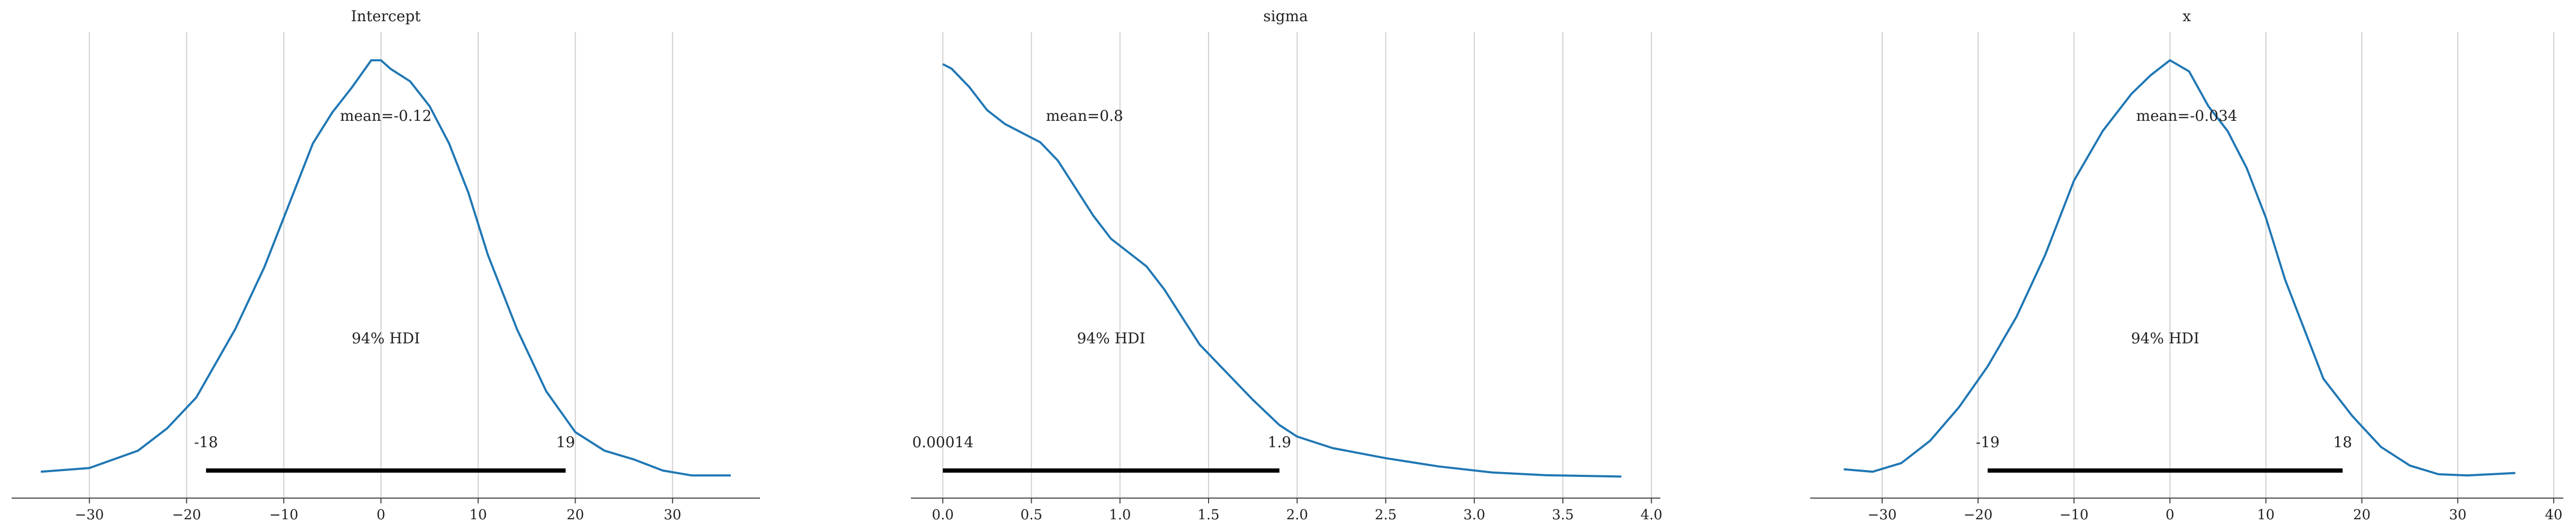 Image resolution: width=2576 pixels, height=532 pixels. Describe the element at coordinates (2187, 116) in the screenshot. I see `mean-label: mean=-0.034` at that location.